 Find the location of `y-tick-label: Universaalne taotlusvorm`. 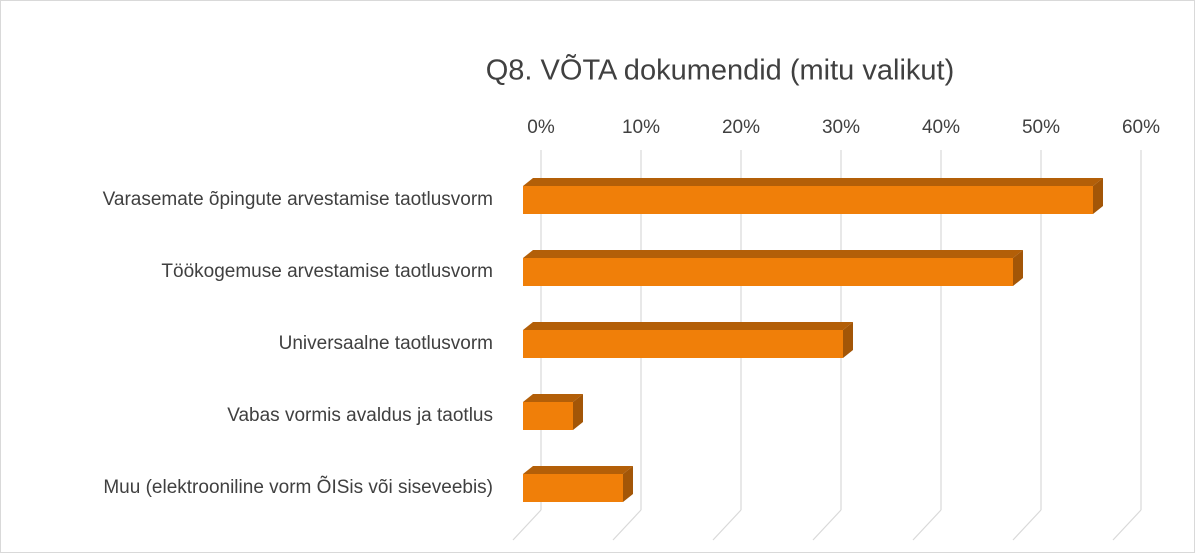

y-tick-label: Universaalne taotlusvorm is located at coordinates (386, 343).